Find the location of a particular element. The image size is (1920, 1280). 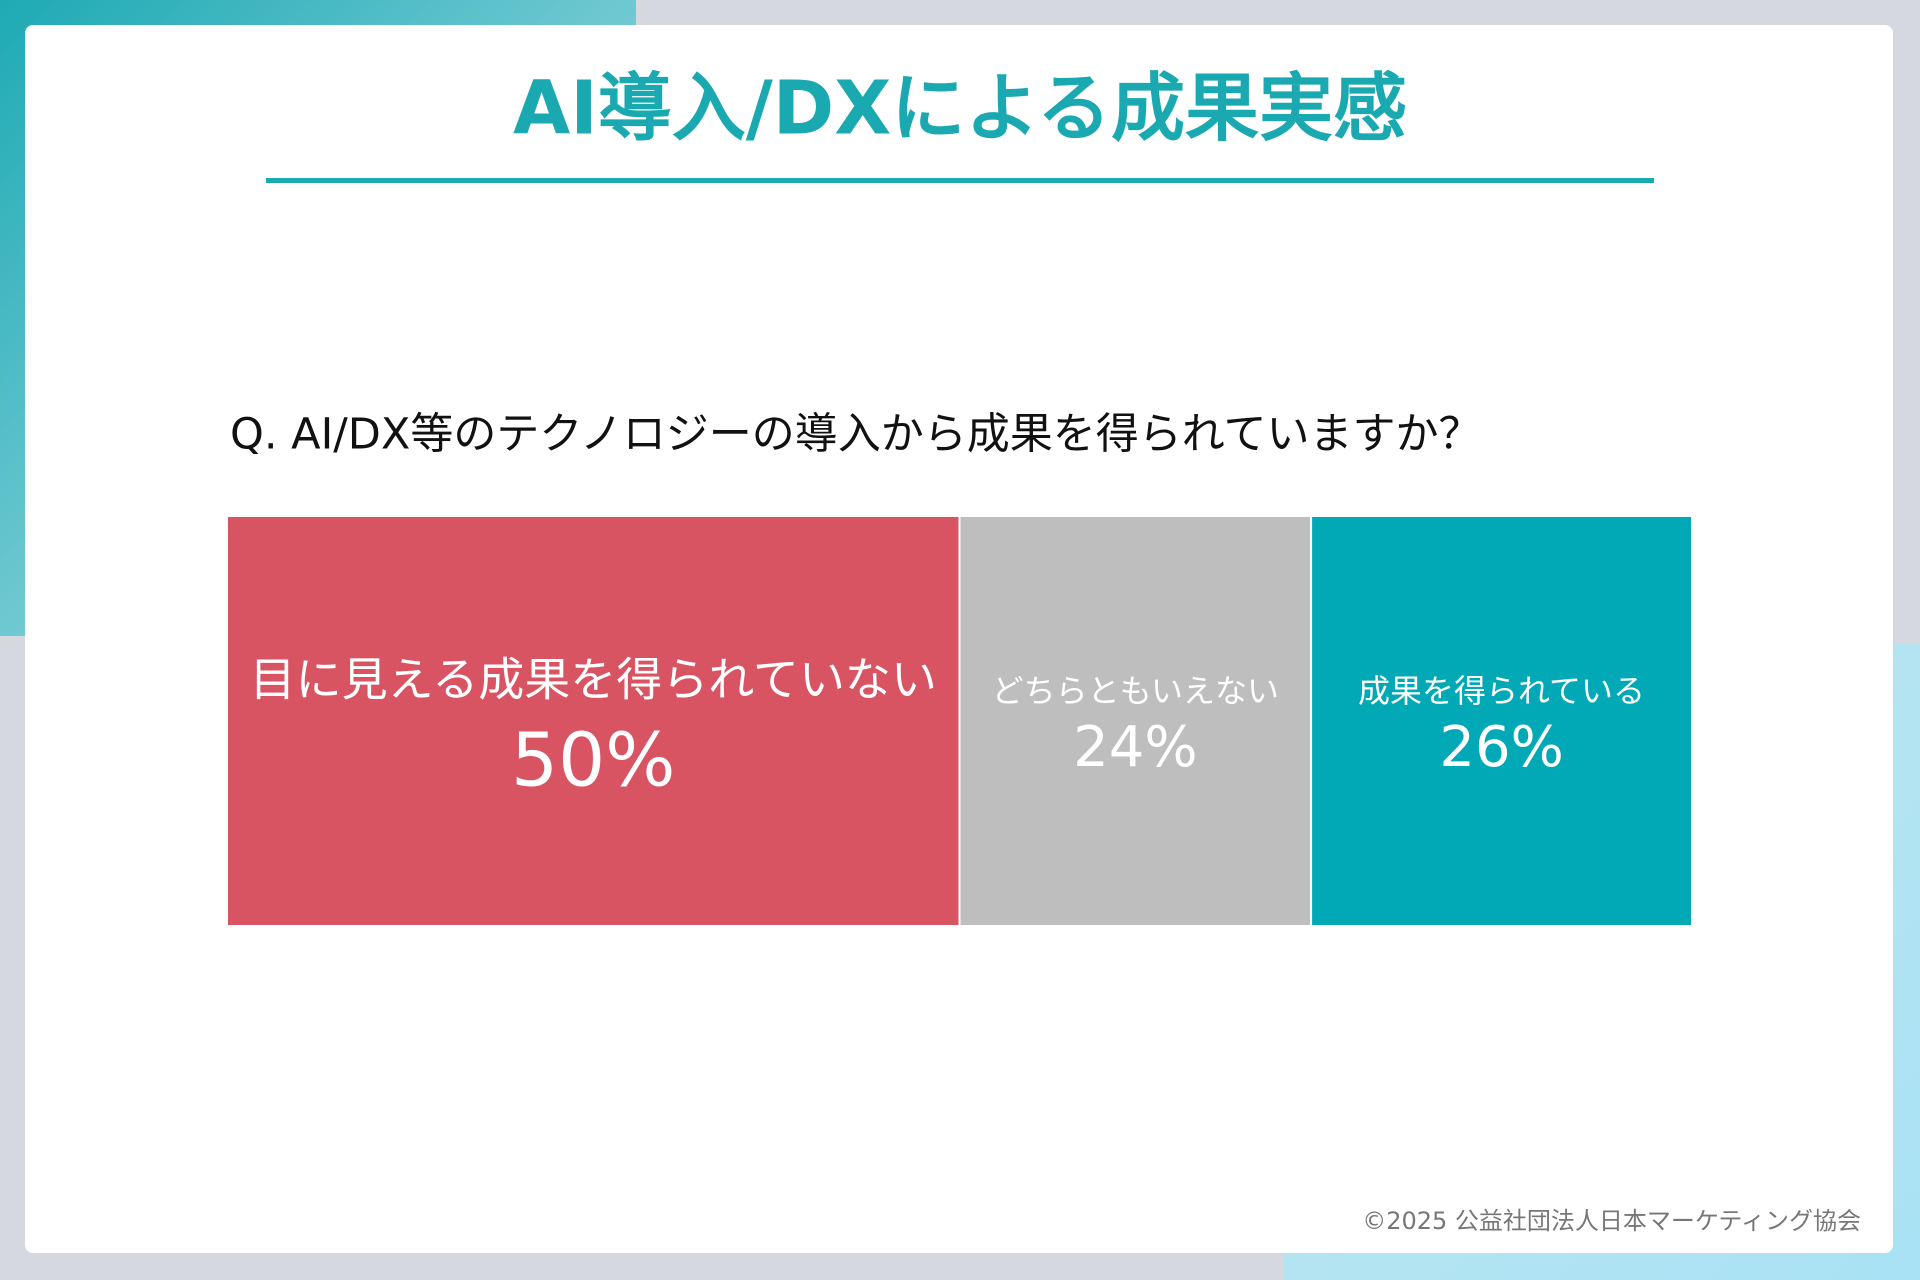

value-label: 50% is located at coordinates (593, 761).